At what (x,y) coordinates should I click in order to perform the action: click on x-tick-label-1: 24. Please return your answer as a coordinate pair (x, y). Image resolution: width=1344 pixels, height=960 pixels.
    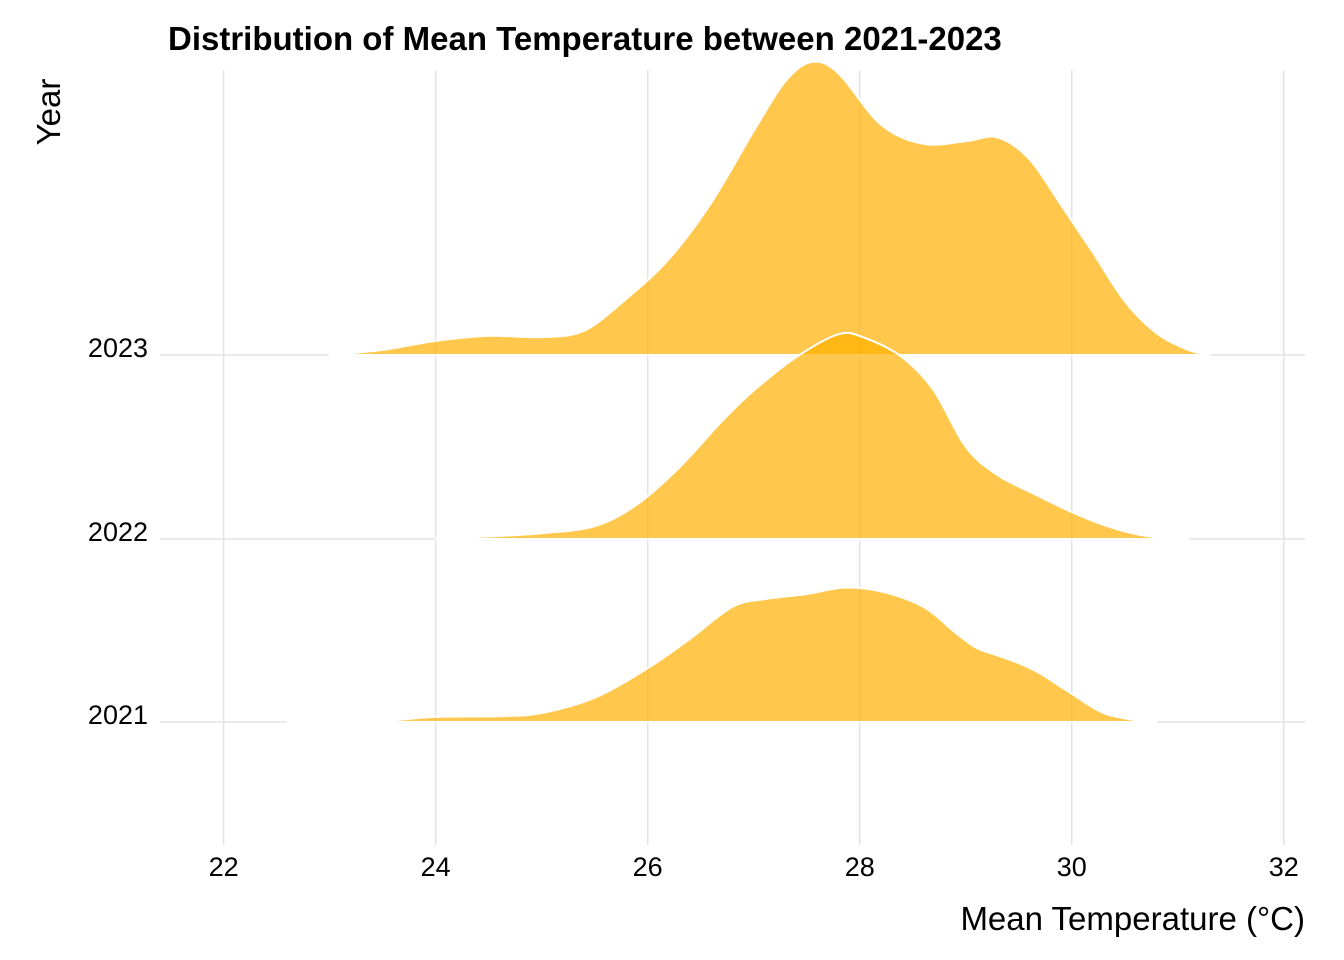
    Looking at the image, I should click on (436, 867).